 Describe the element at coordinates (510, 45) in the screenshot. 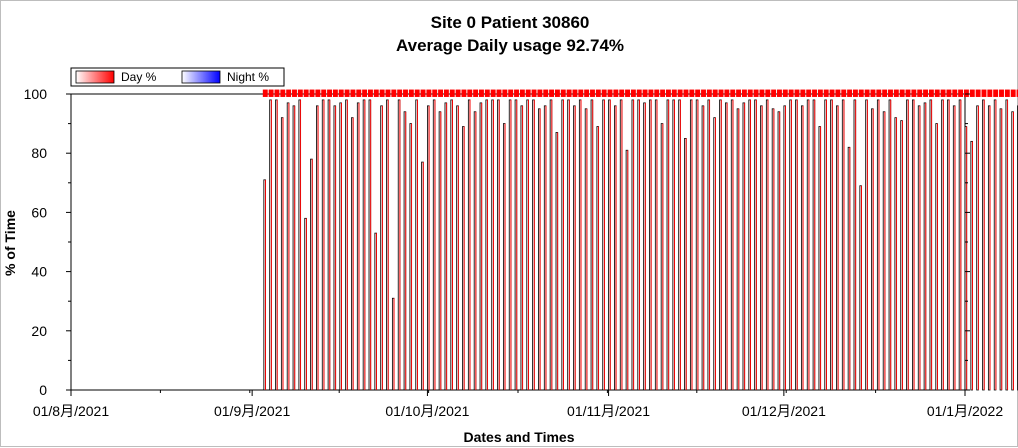

I see `chart-subtitle: Average Daily usage 92.74%` at that location.